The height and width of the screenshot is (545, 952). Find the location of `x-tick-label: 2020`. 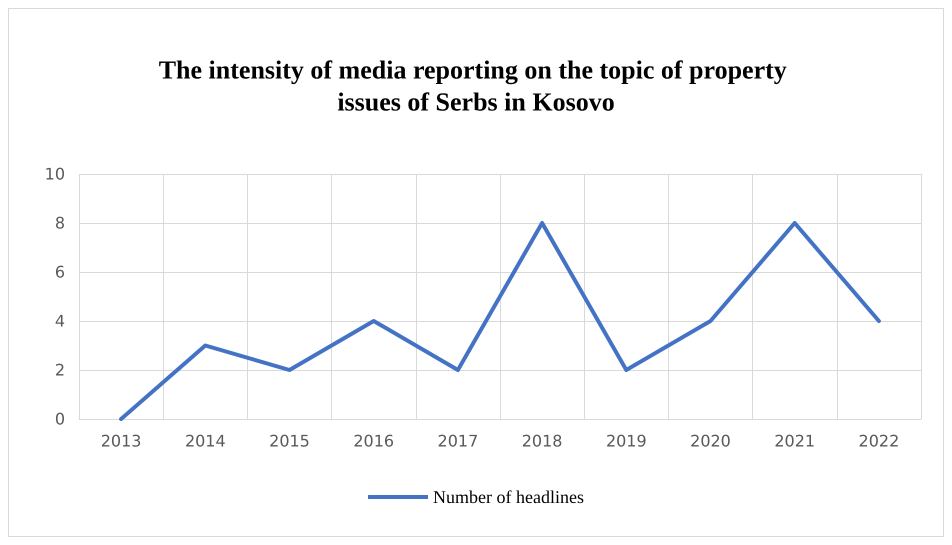

x-tick-label: 2020 is located at coordinates (710, 441).